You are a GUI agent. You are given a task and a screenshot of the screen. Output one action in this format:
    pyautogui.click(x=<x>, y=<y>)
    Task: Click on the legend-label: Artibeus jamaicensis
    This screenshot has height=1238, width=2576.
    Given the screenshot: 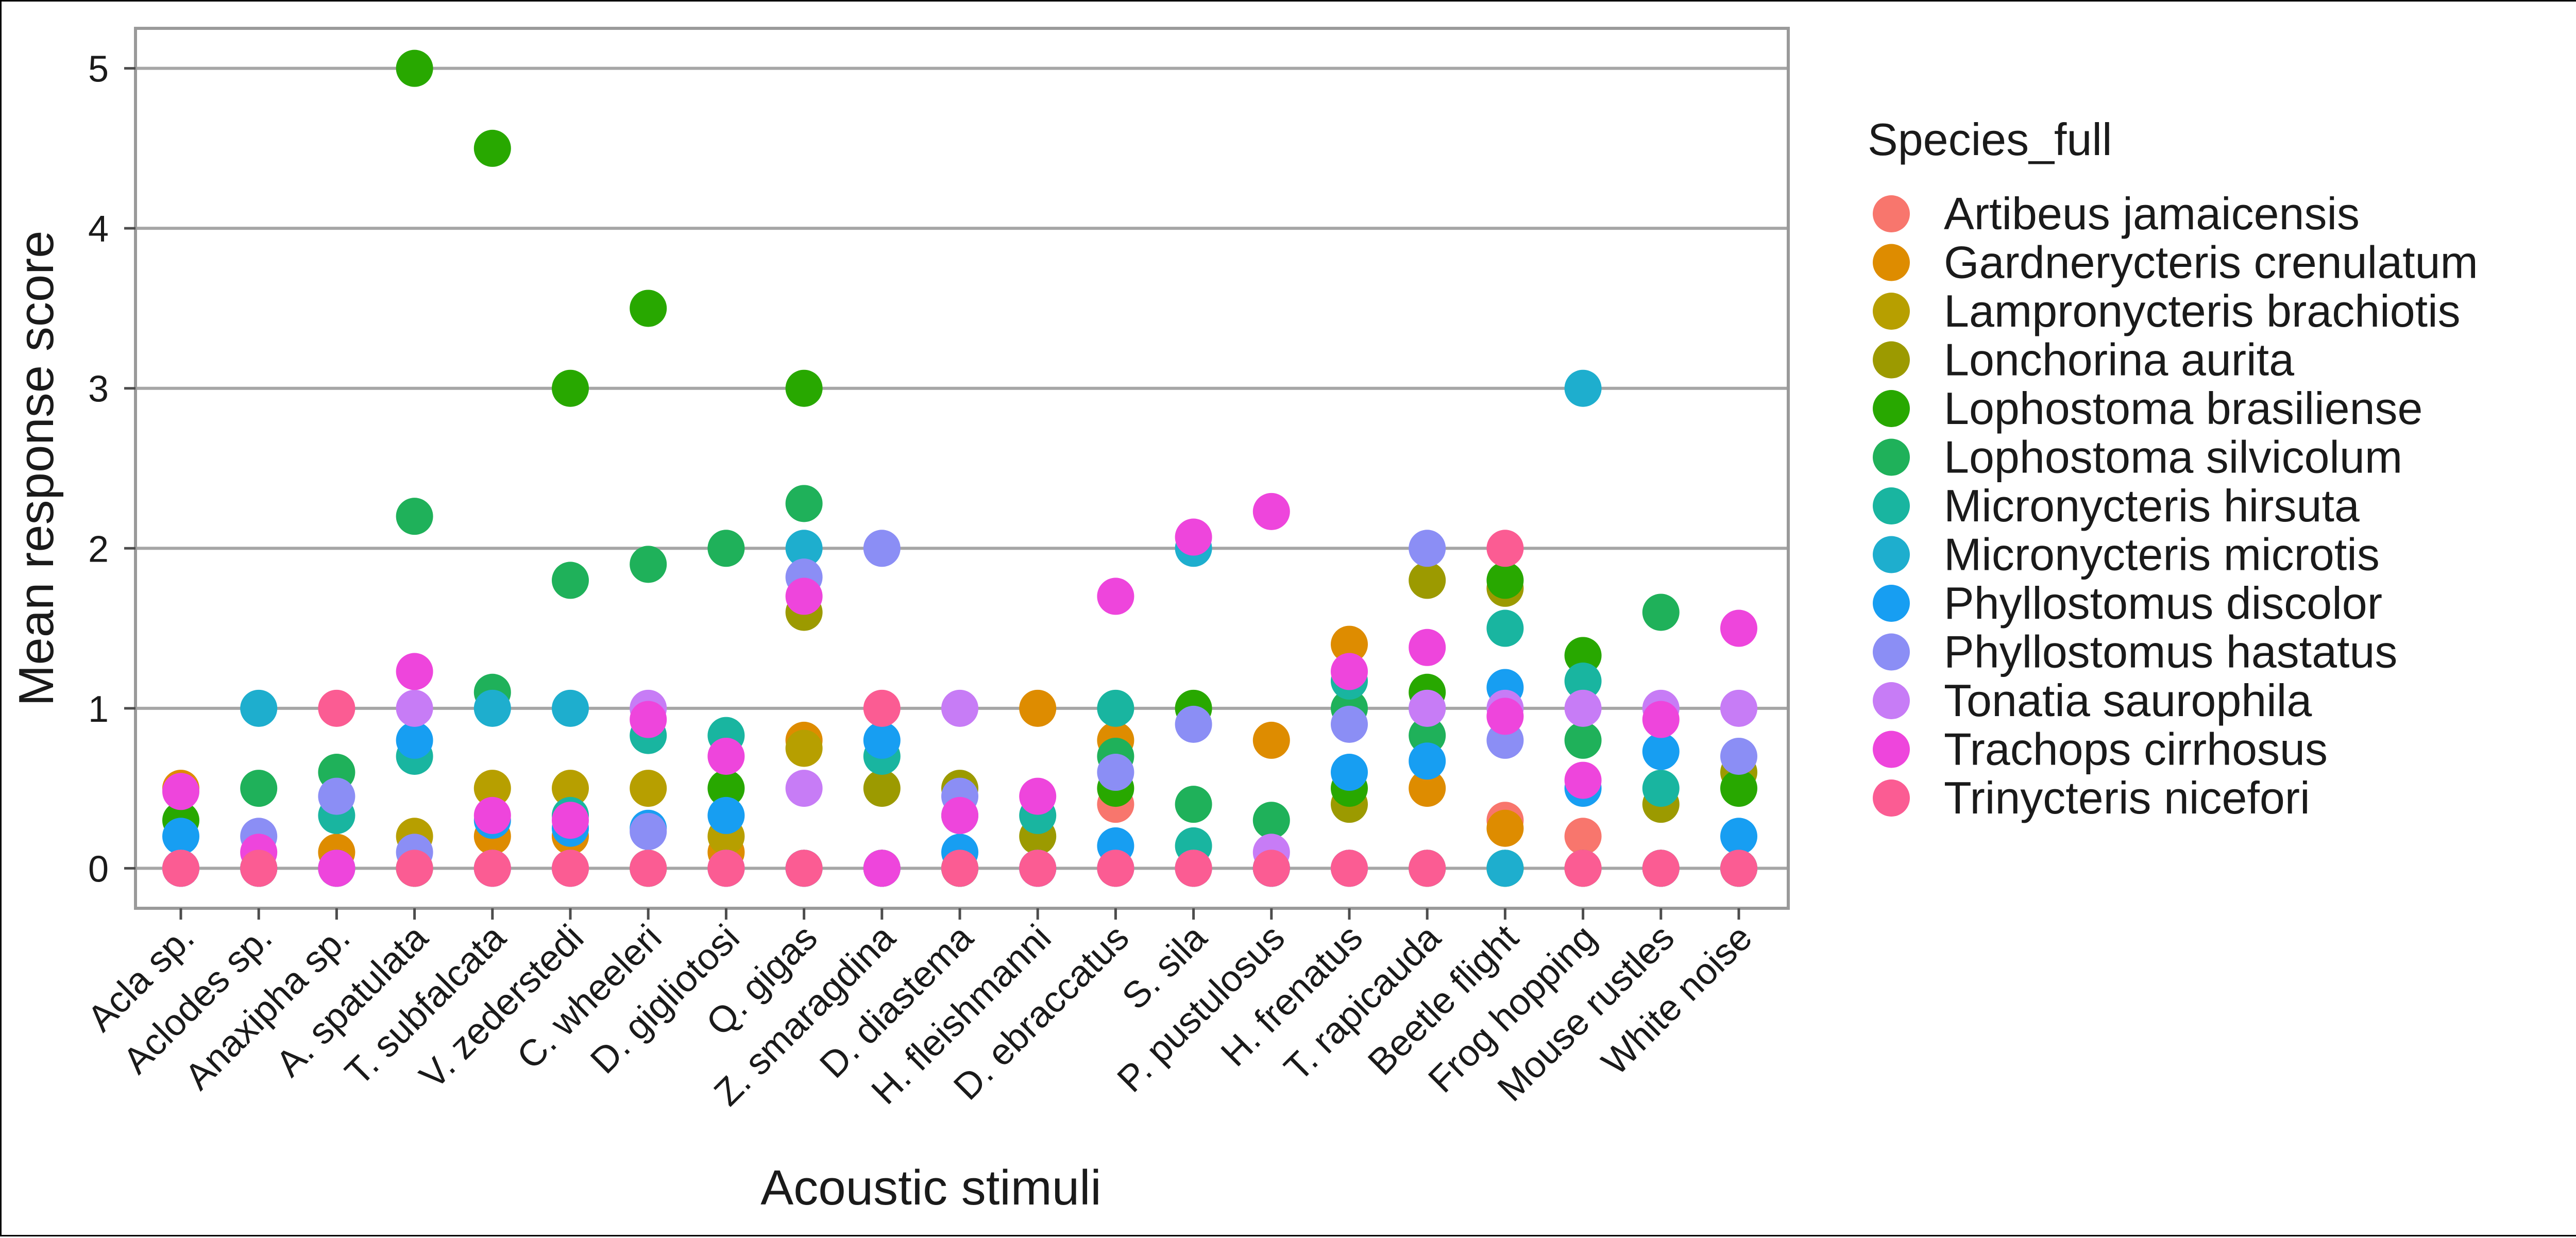 What is the action you would take?
    pyautogui.click(x=2152, y=213)
    